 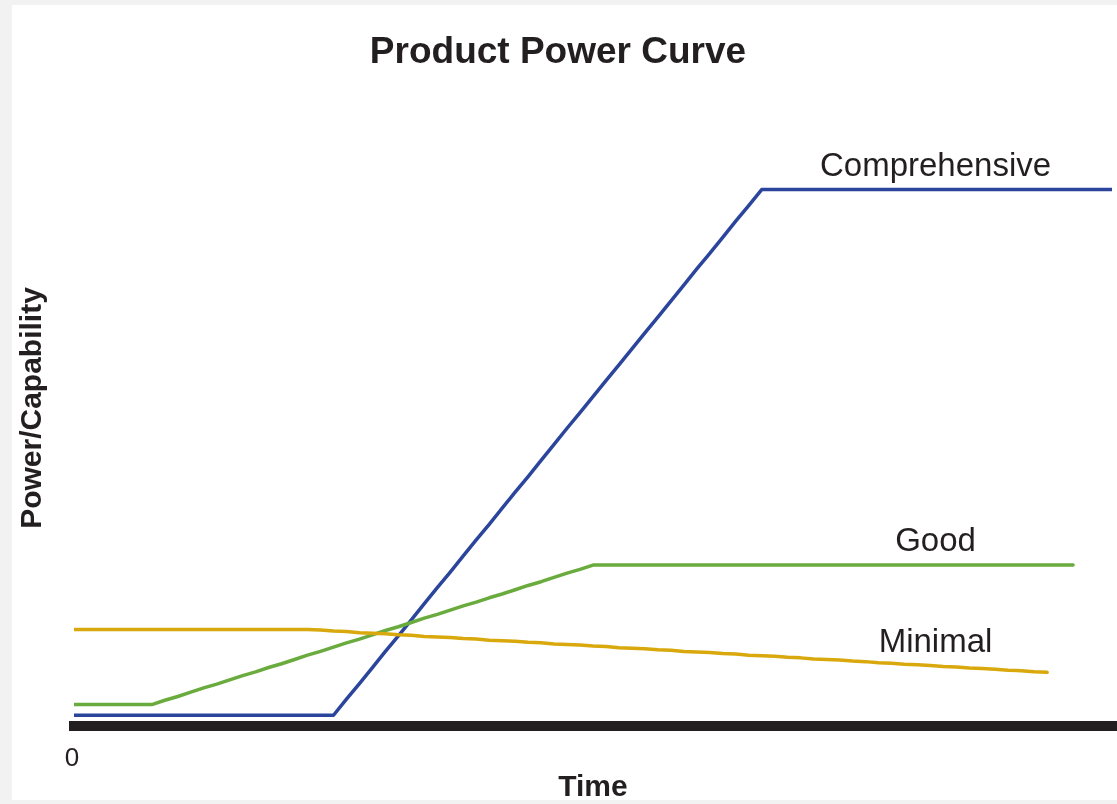 What do you see at coordinates (72, 757) in the screenshot?
I see `text: 0` at bounding box center [72, 757].